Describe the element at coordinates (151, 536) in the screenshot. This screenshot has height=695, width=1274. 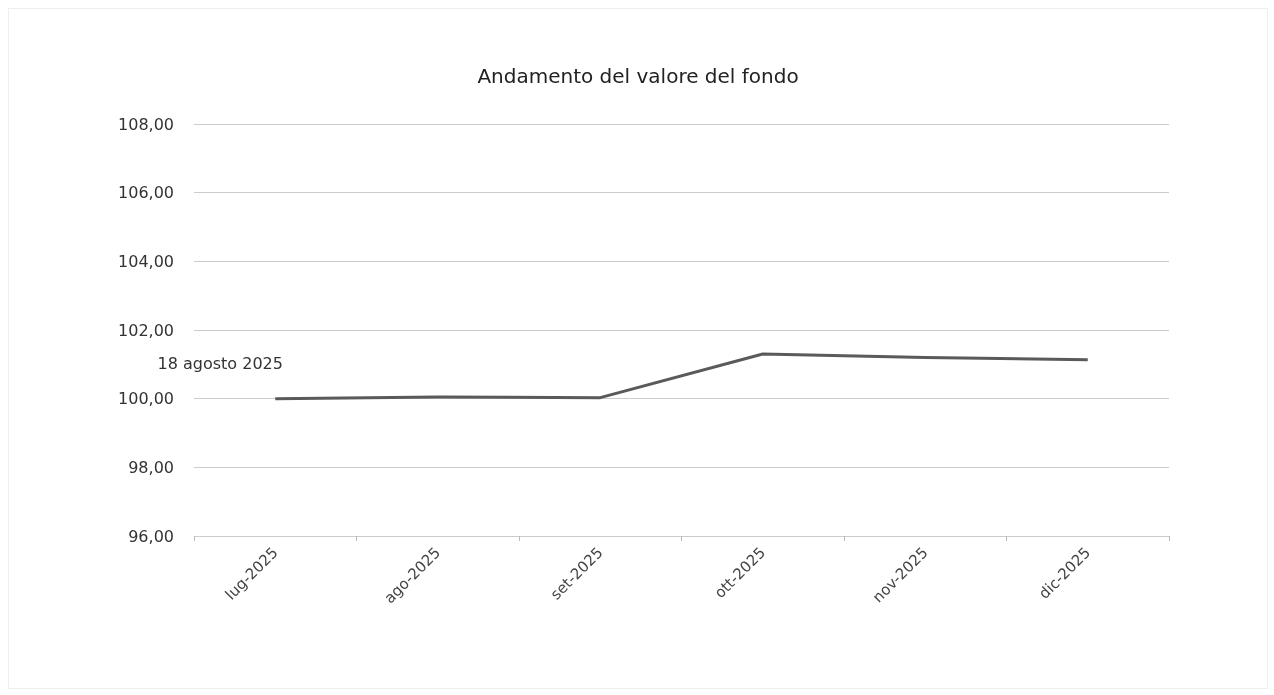
I see `y-tick-label: 96,00` at that location.